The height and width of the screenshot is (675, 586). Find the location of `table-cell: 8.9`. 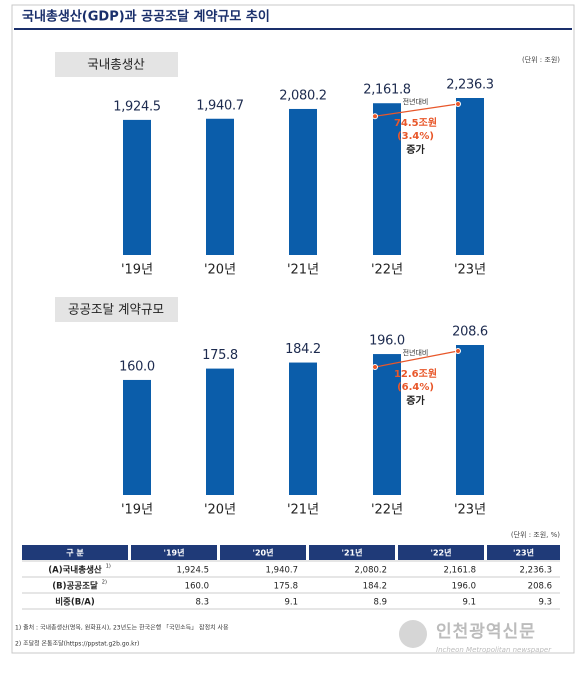

table-cell: 8.9 is located at coordinates (380, 603).